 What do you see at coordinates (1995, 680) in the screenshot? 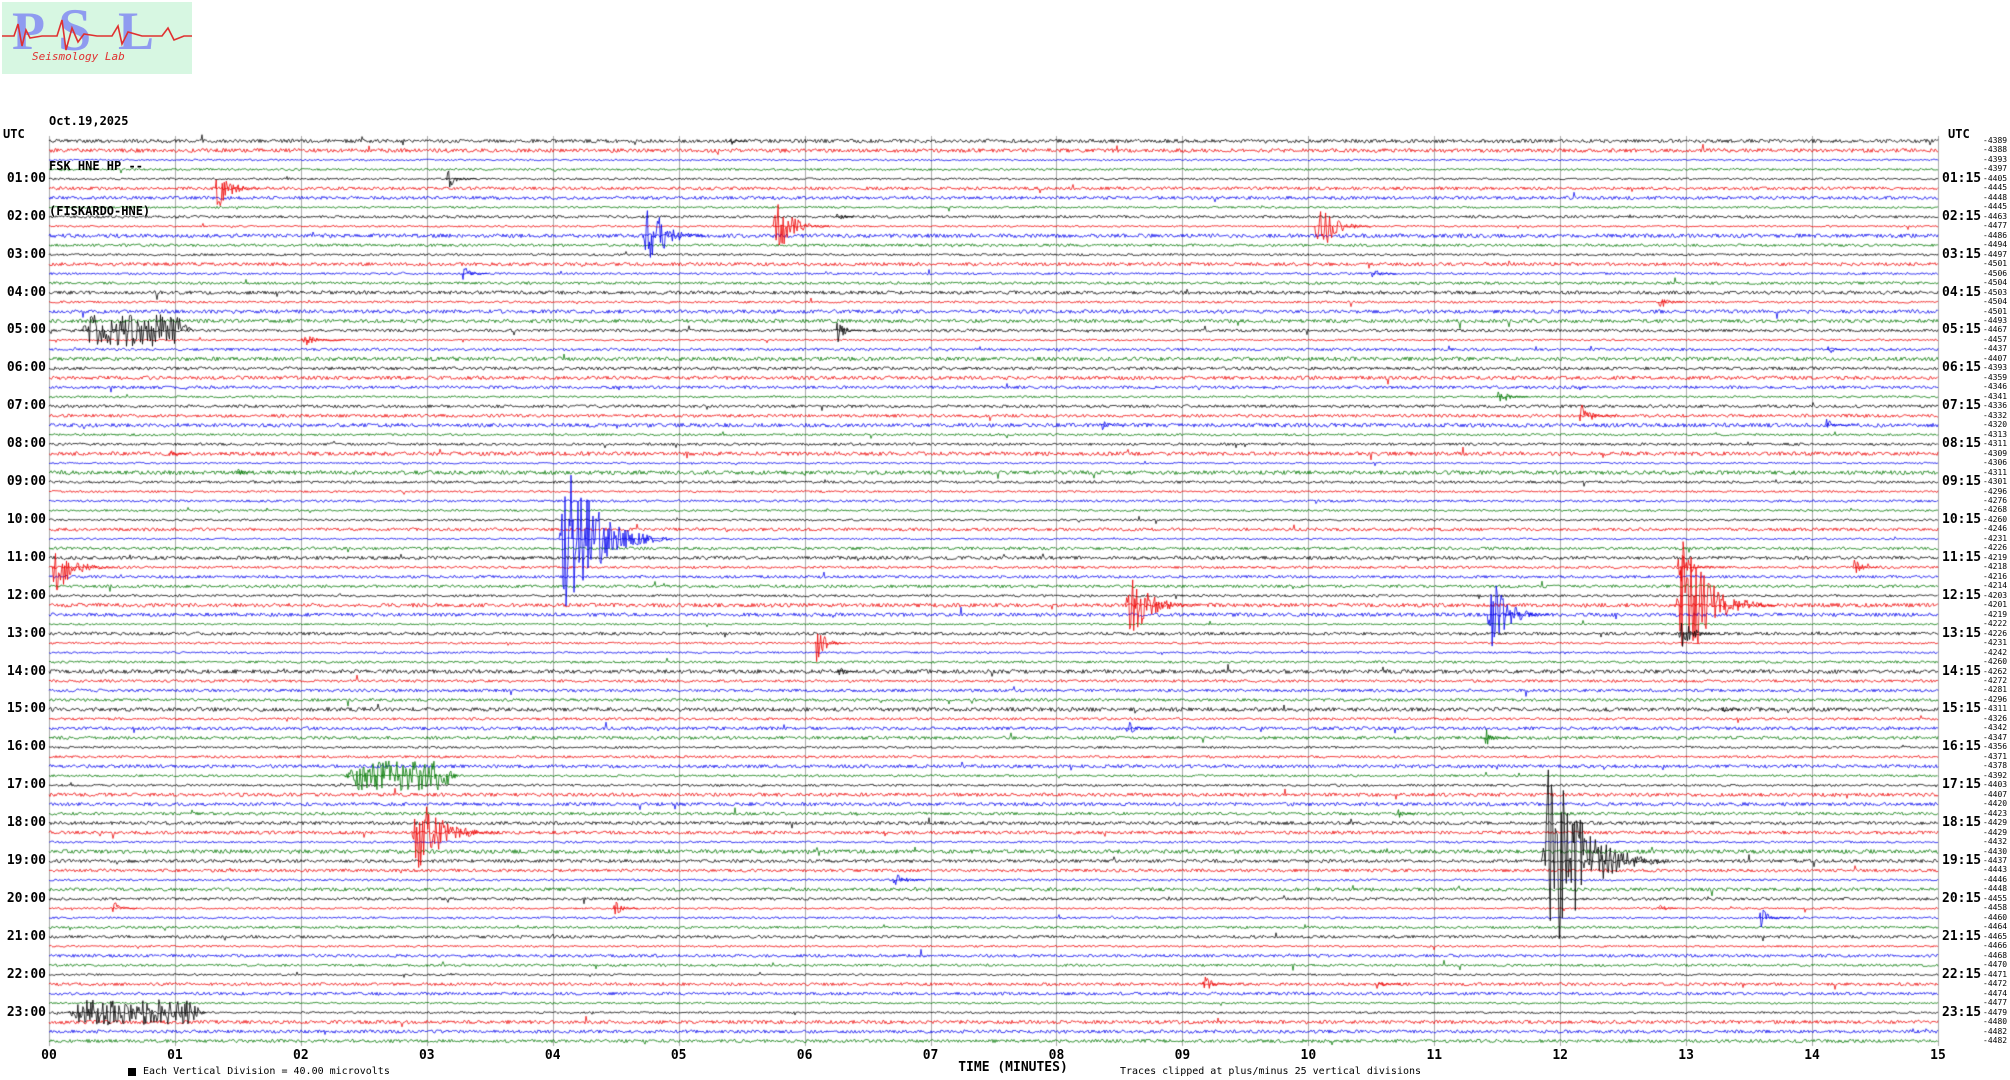
I see `trace-count-value: -4272` at bounding box center [1995, 680].